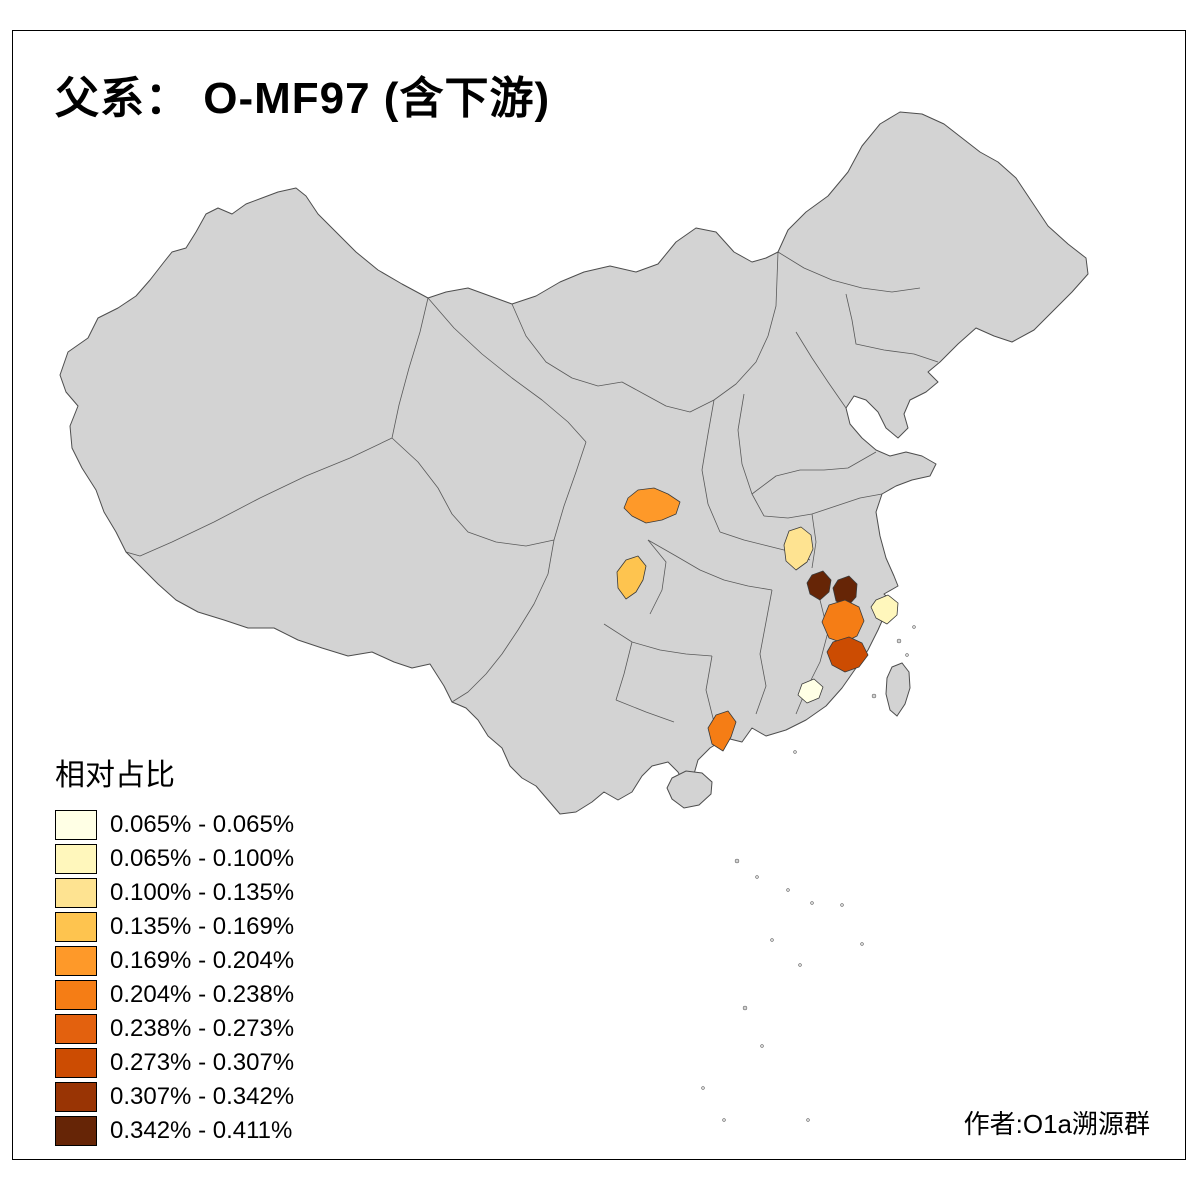  I want to click on legend-item: 0.065% - 0.100%, so click(174, 859).